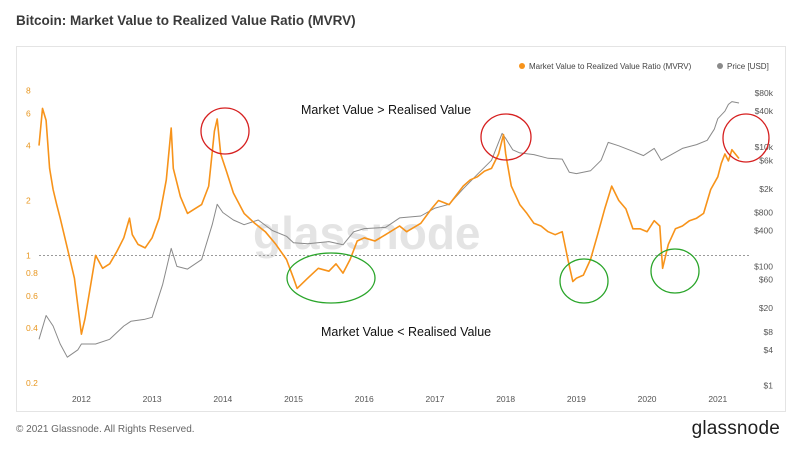  I want to click on x-tick-label: 2014, so click(222, 399).